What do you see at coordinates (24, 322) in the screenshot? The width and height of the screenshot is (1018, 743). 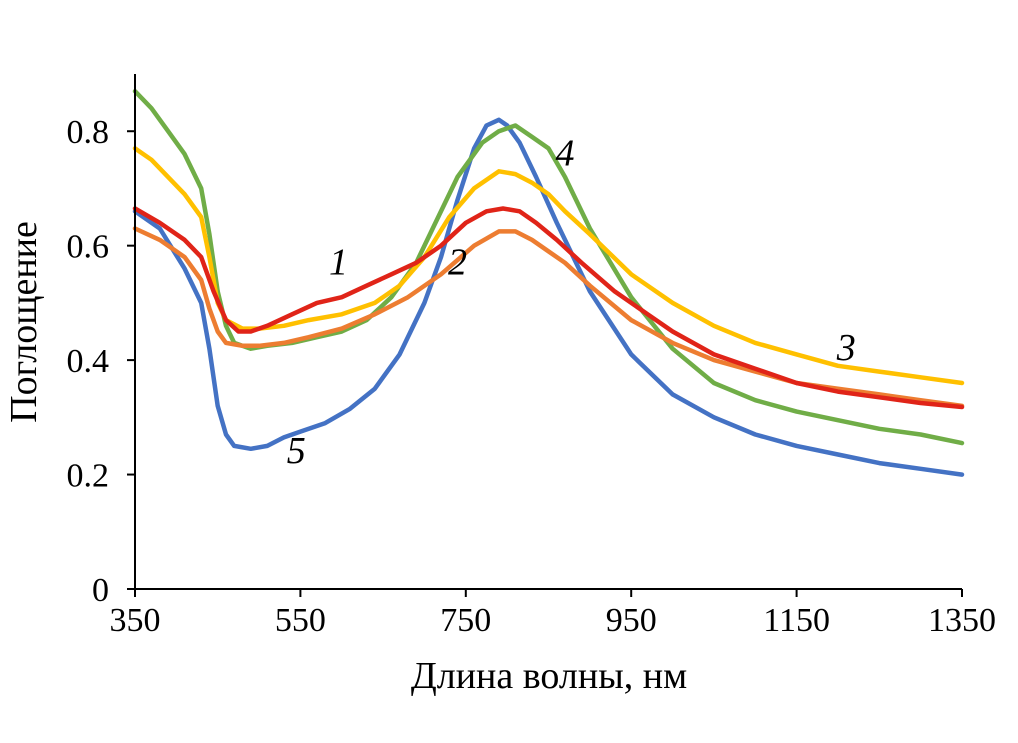 I see `y-axis-title: Поглощение` at bounding box center [24, 322].